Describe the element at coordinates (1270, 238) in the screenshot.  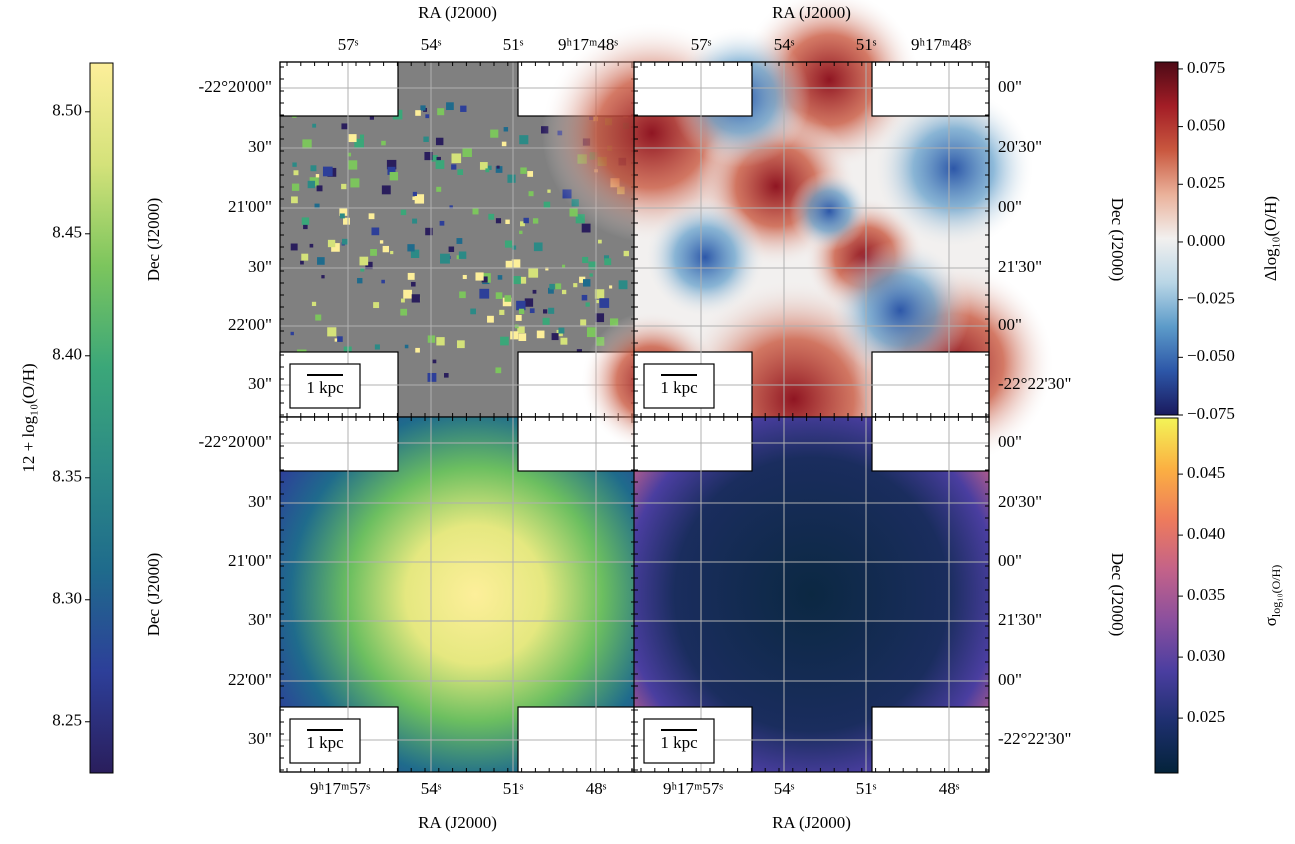
I see `colorbar-label: Δlog₁₀(O/H)` at that location.